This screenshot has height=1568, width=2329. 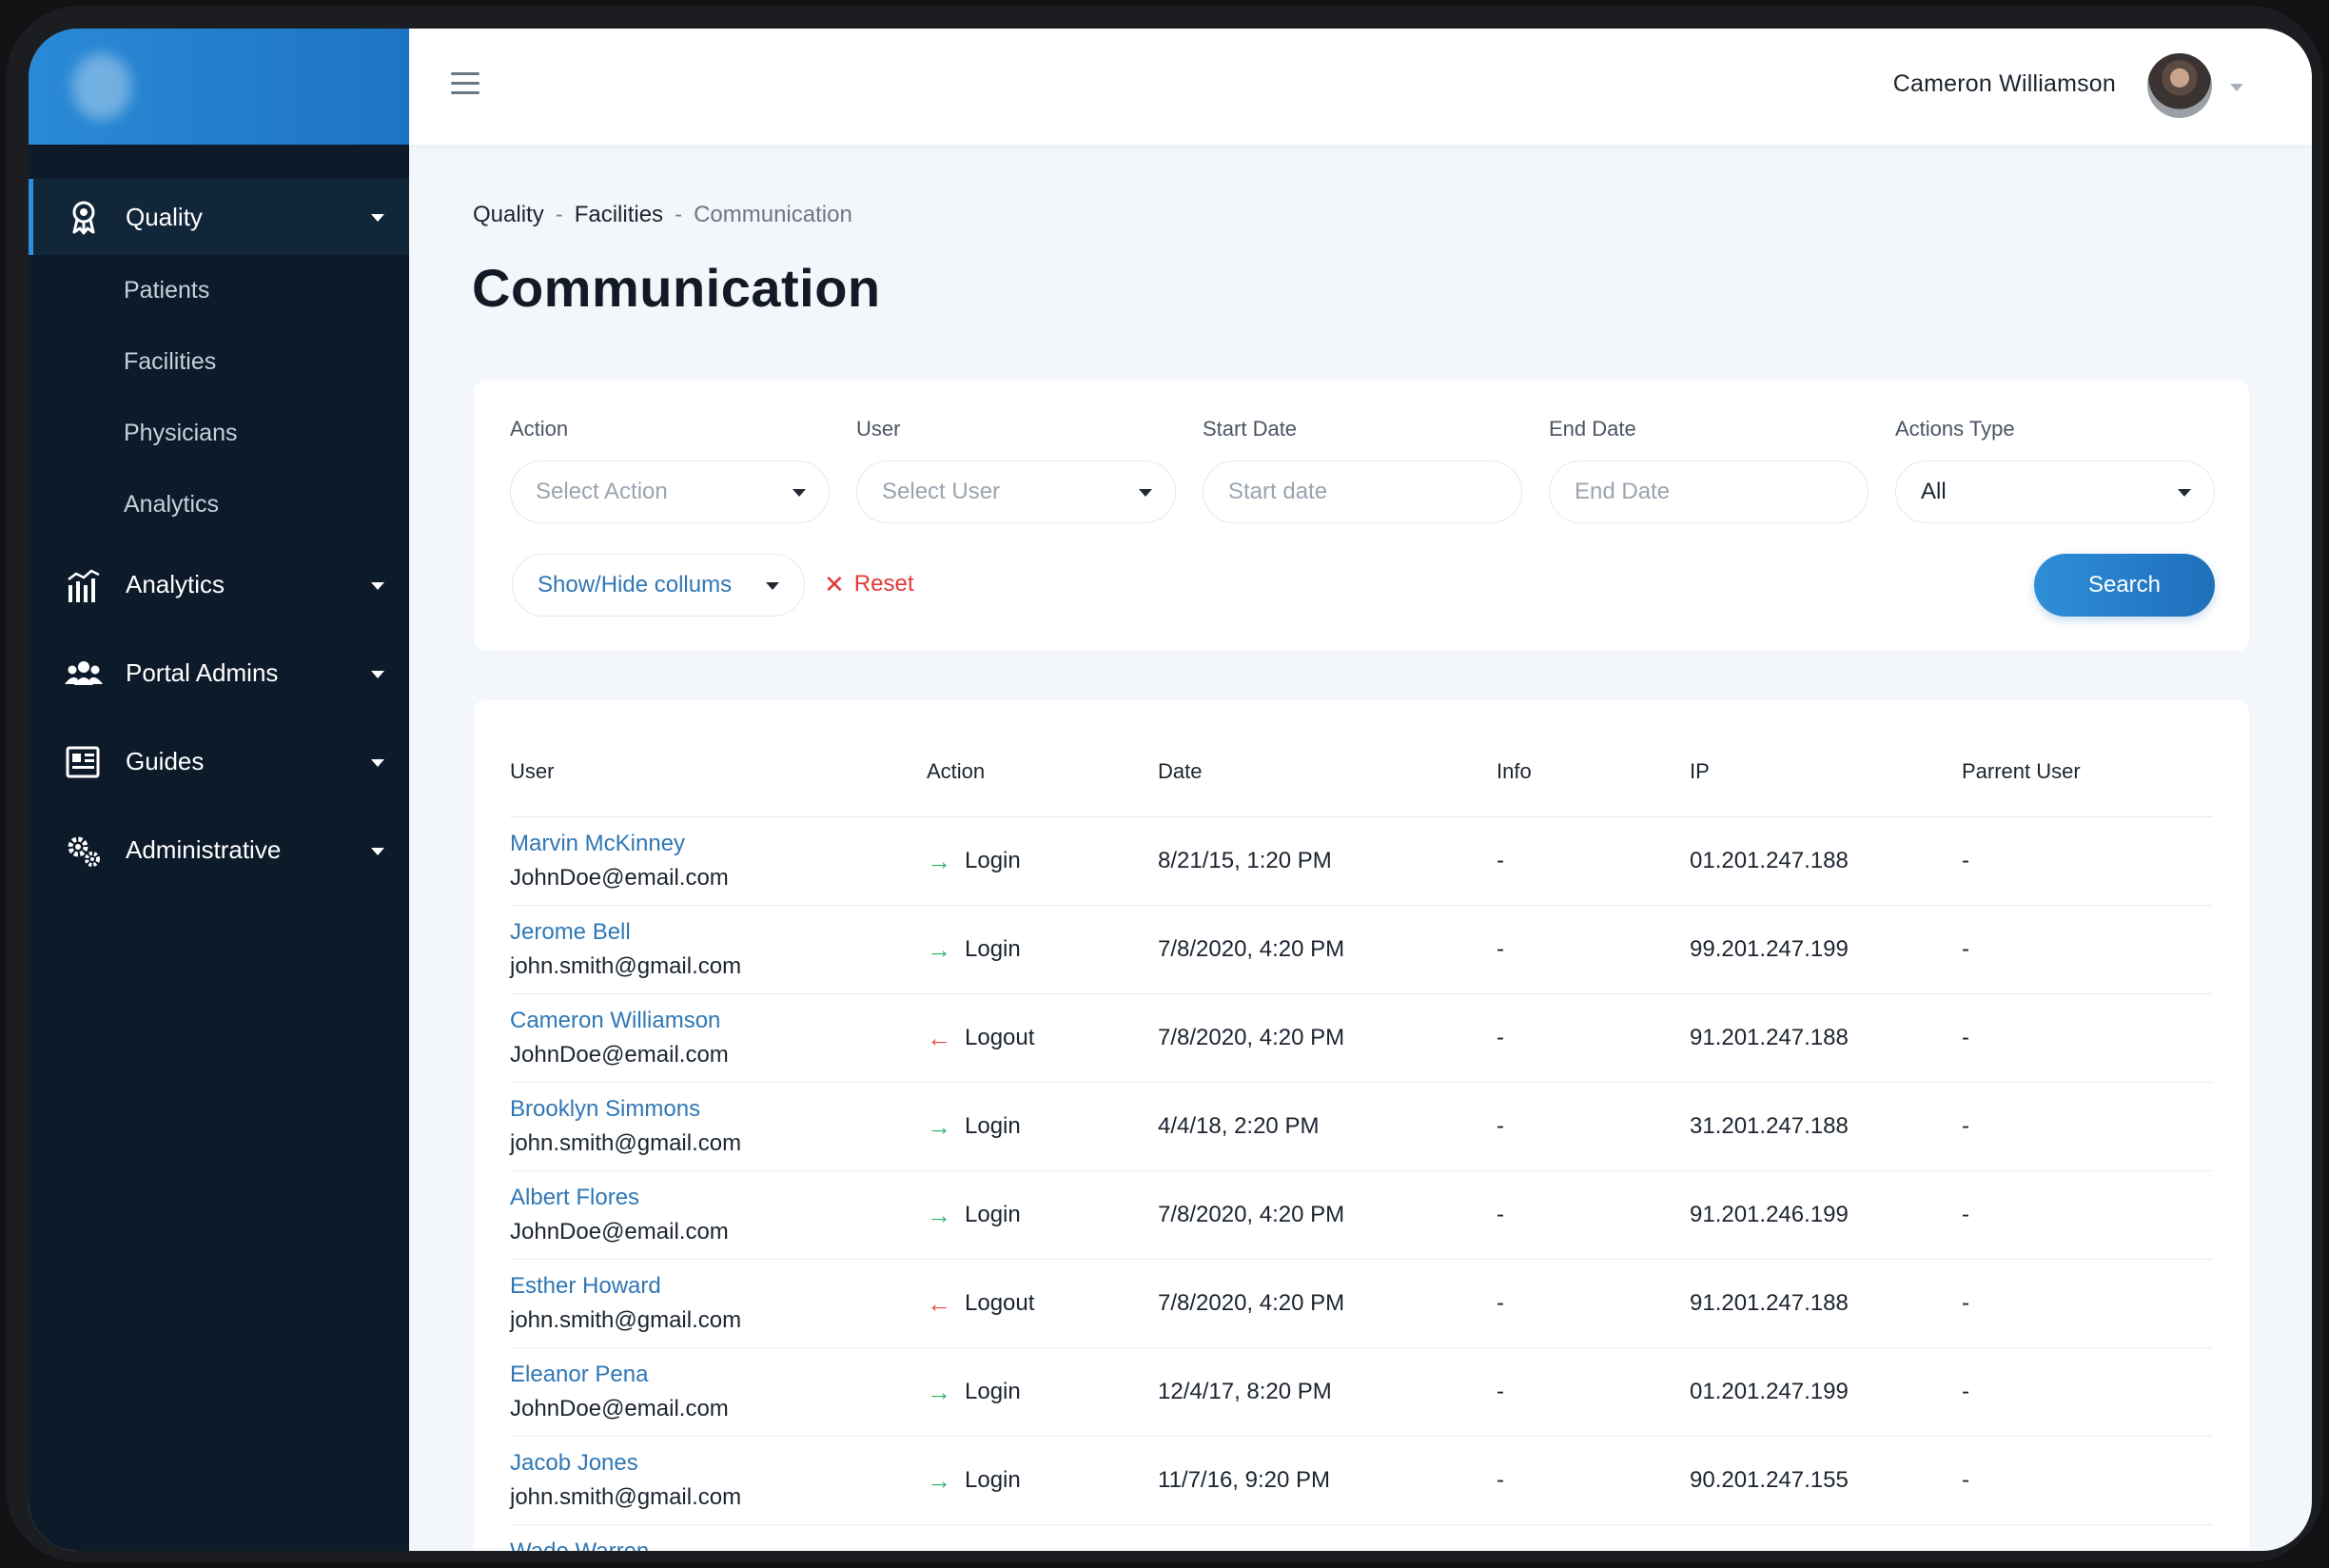 I want to click on user-email: john.smith@gmail.com, so click(x=626, y=965).